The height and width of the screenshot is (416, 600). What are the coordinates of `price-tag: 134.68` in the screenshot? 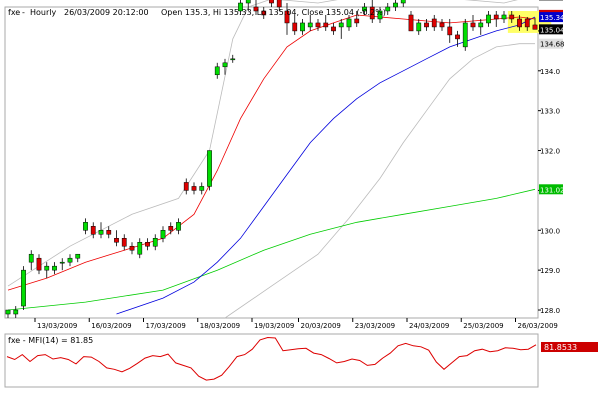 It's located at (552, 45).